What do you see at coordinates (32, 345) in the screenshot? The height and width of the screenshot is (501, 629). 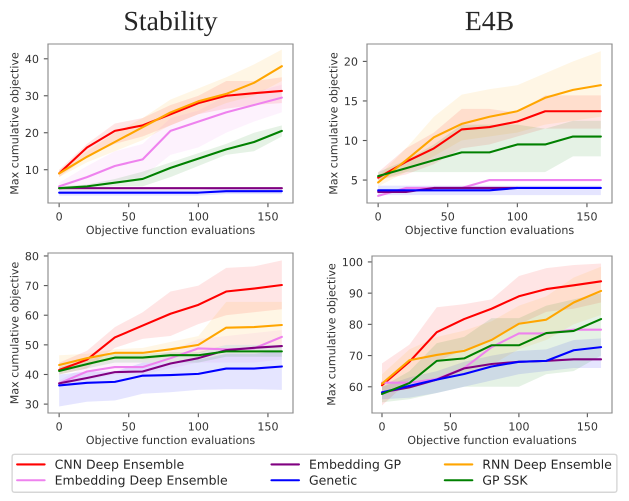 I see `y-tick-label: 50` at bounding box center [32, 345].